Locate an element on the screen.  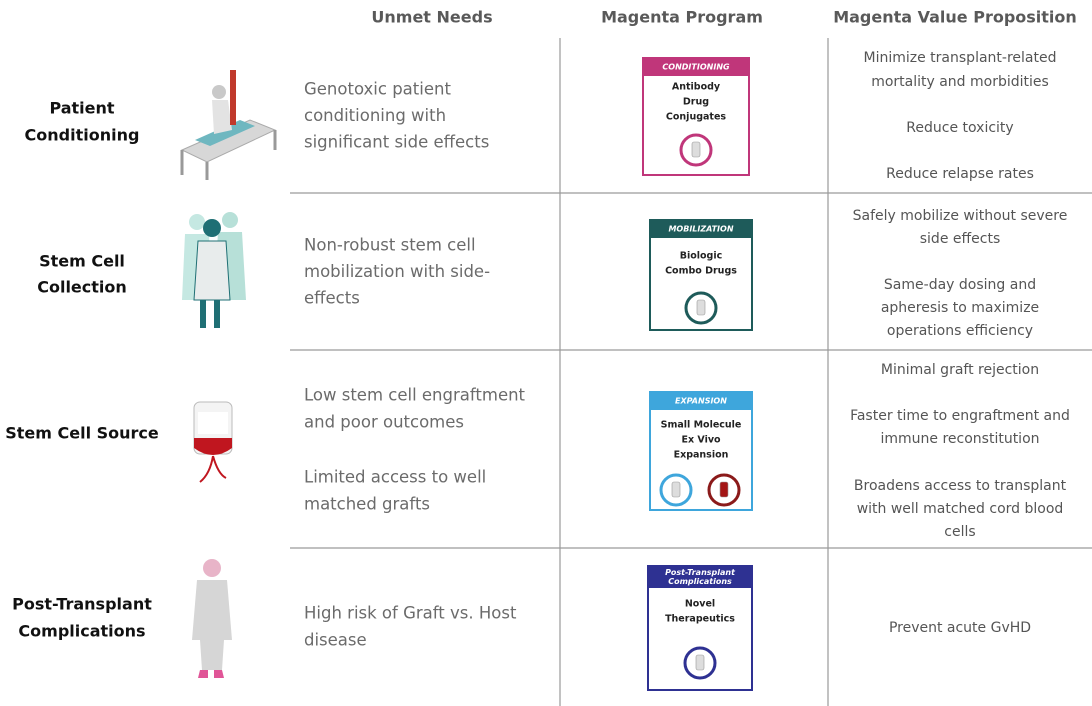
value-proposition: Minimal graft rejection is located at coordinates (960, 370).